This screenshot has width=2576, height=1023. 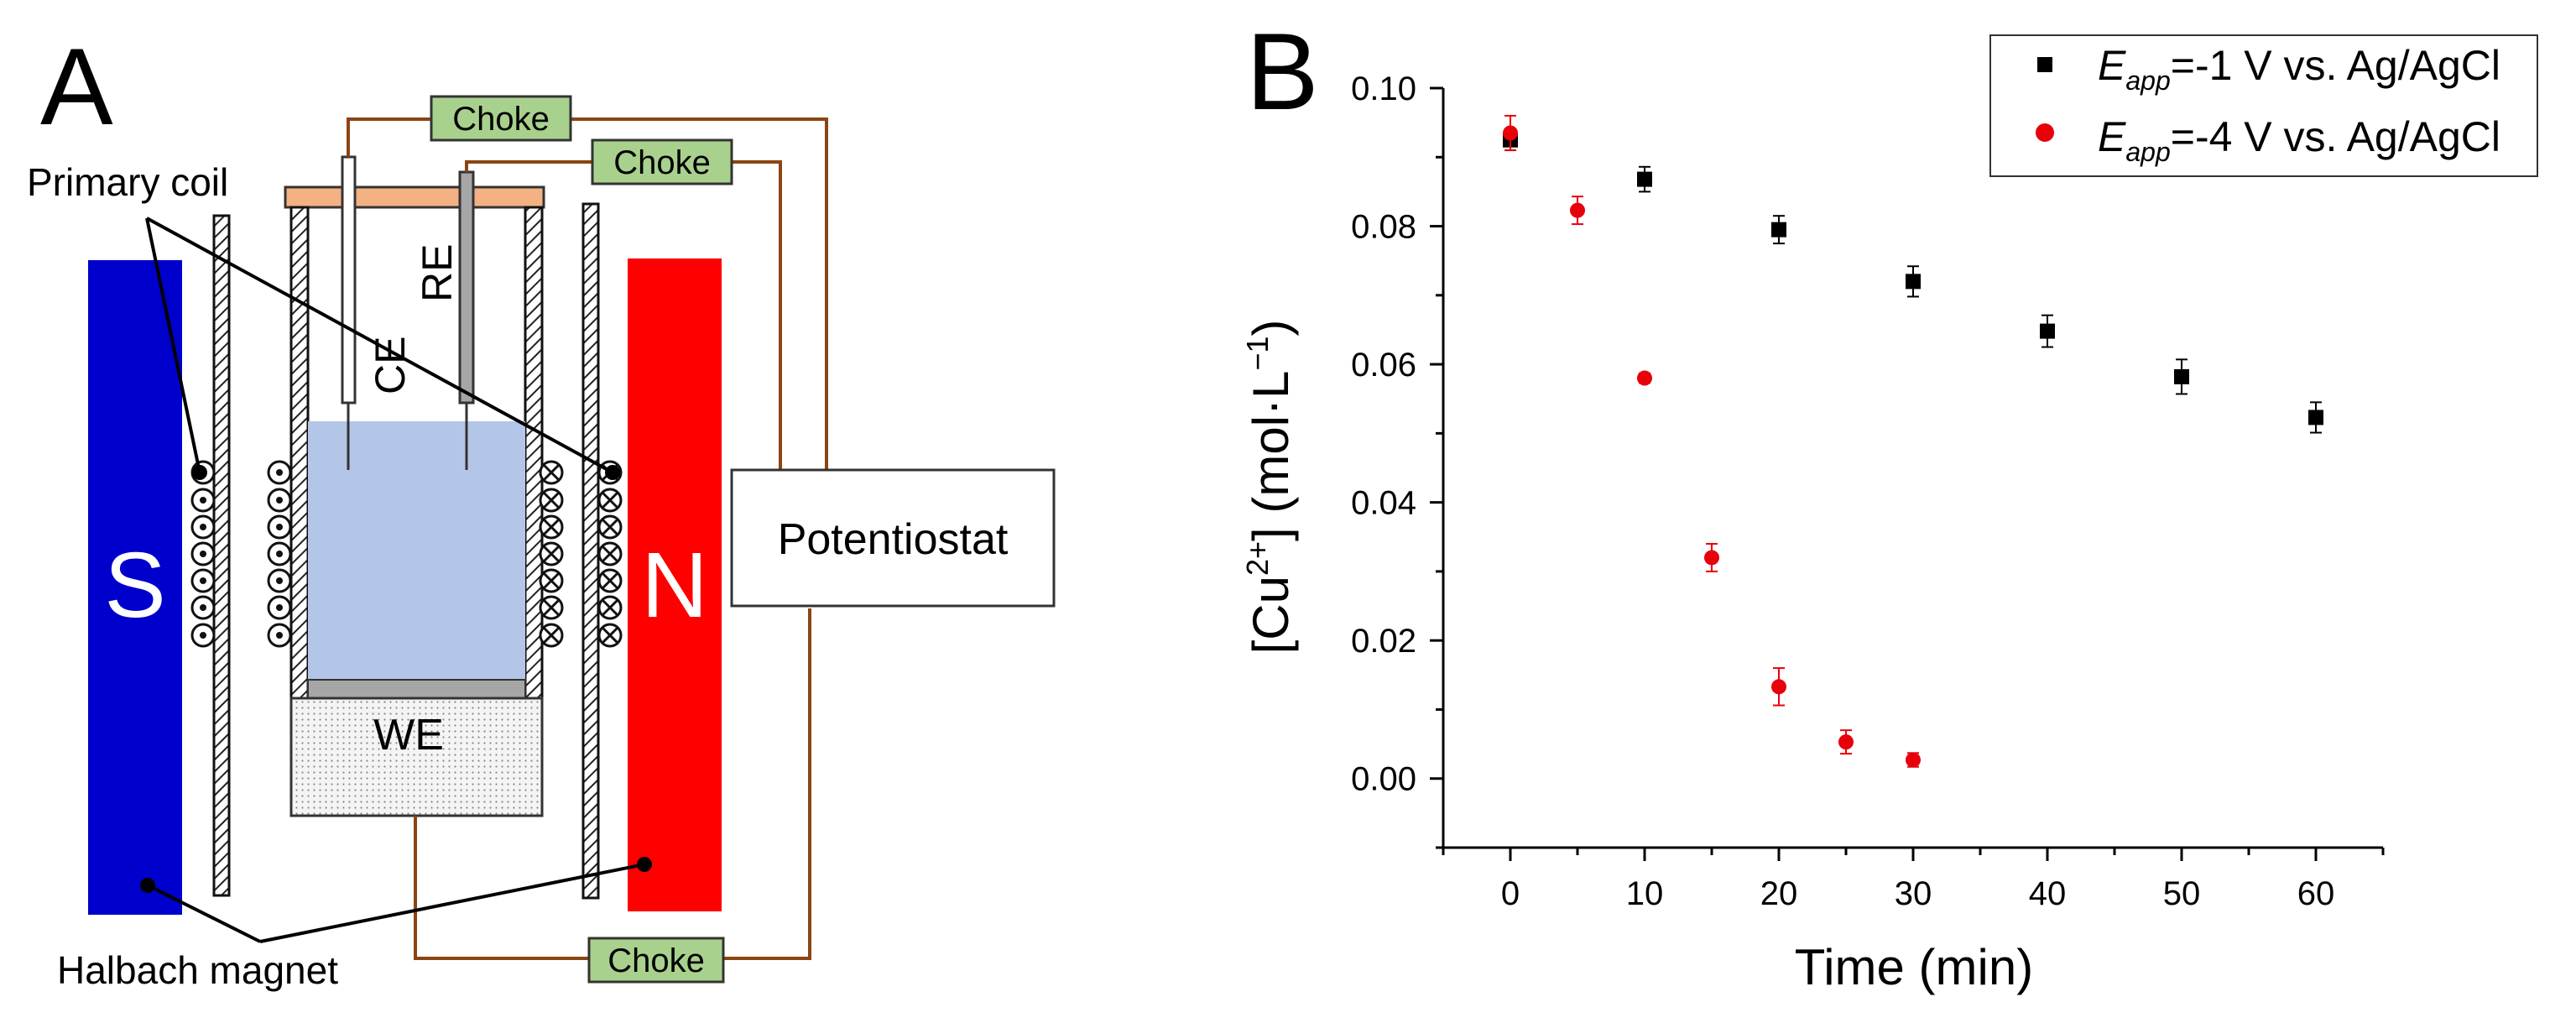 What do you see at coordinates (197, 970) in the screenshot?
I see `halbach-magnet-label: Halbach magnet` at bounding box center [197, 970].